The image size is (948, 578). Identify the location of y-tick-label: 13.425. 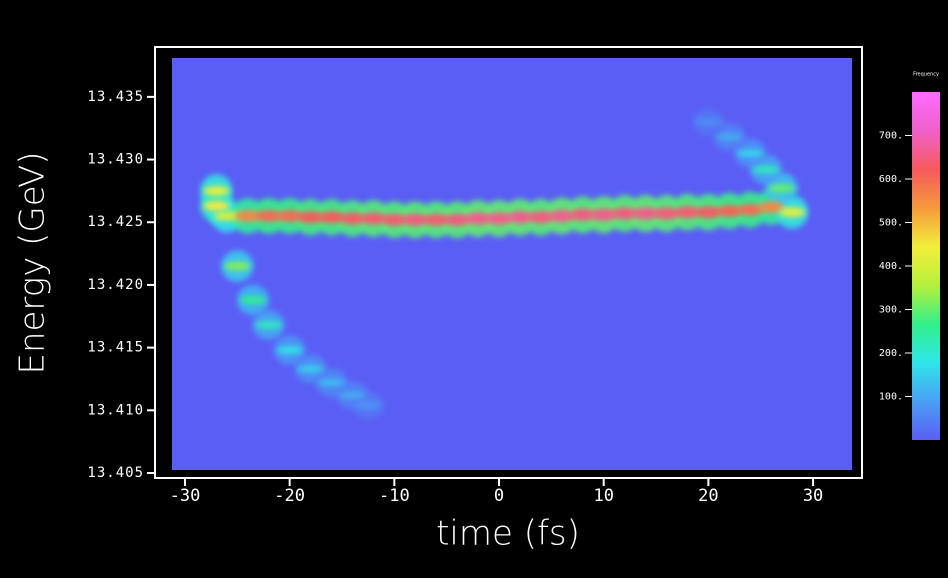
(115, 222).